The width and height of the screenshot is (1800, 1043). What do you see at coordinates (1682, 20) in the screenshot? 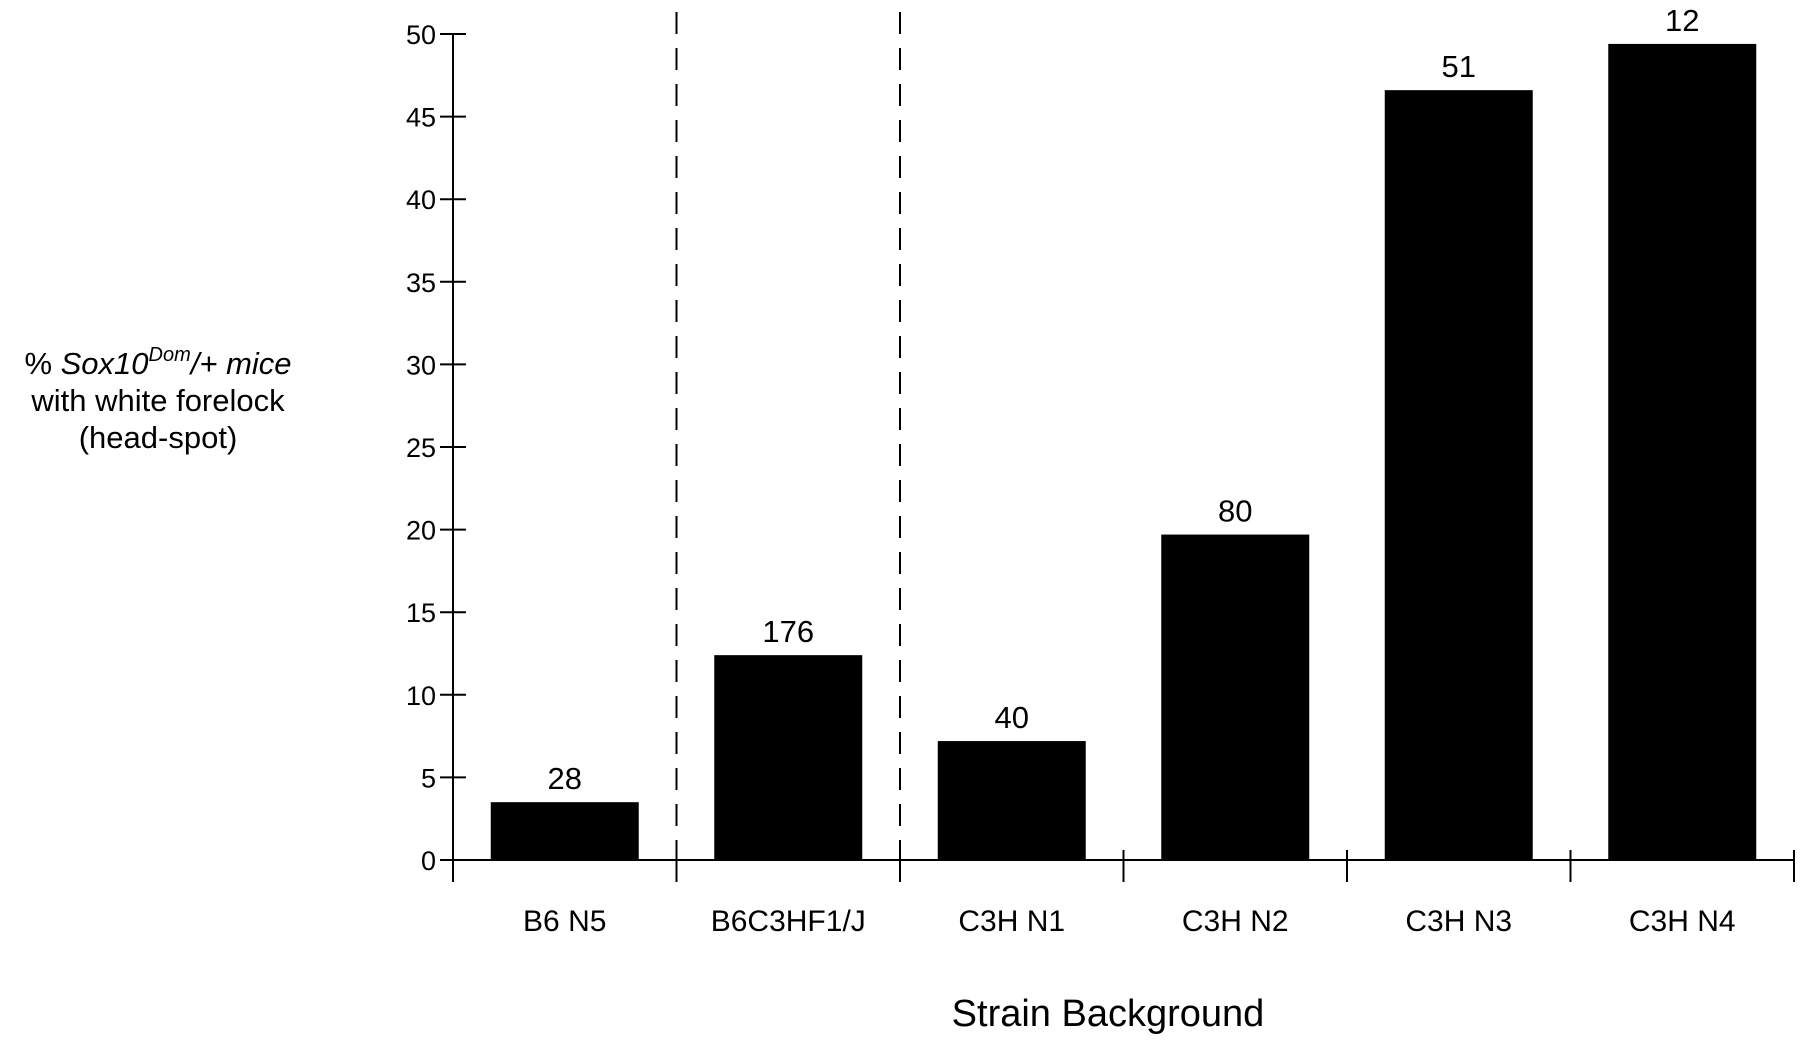
I see `bar-count-label: 12` at bounding box center [1682, 20].